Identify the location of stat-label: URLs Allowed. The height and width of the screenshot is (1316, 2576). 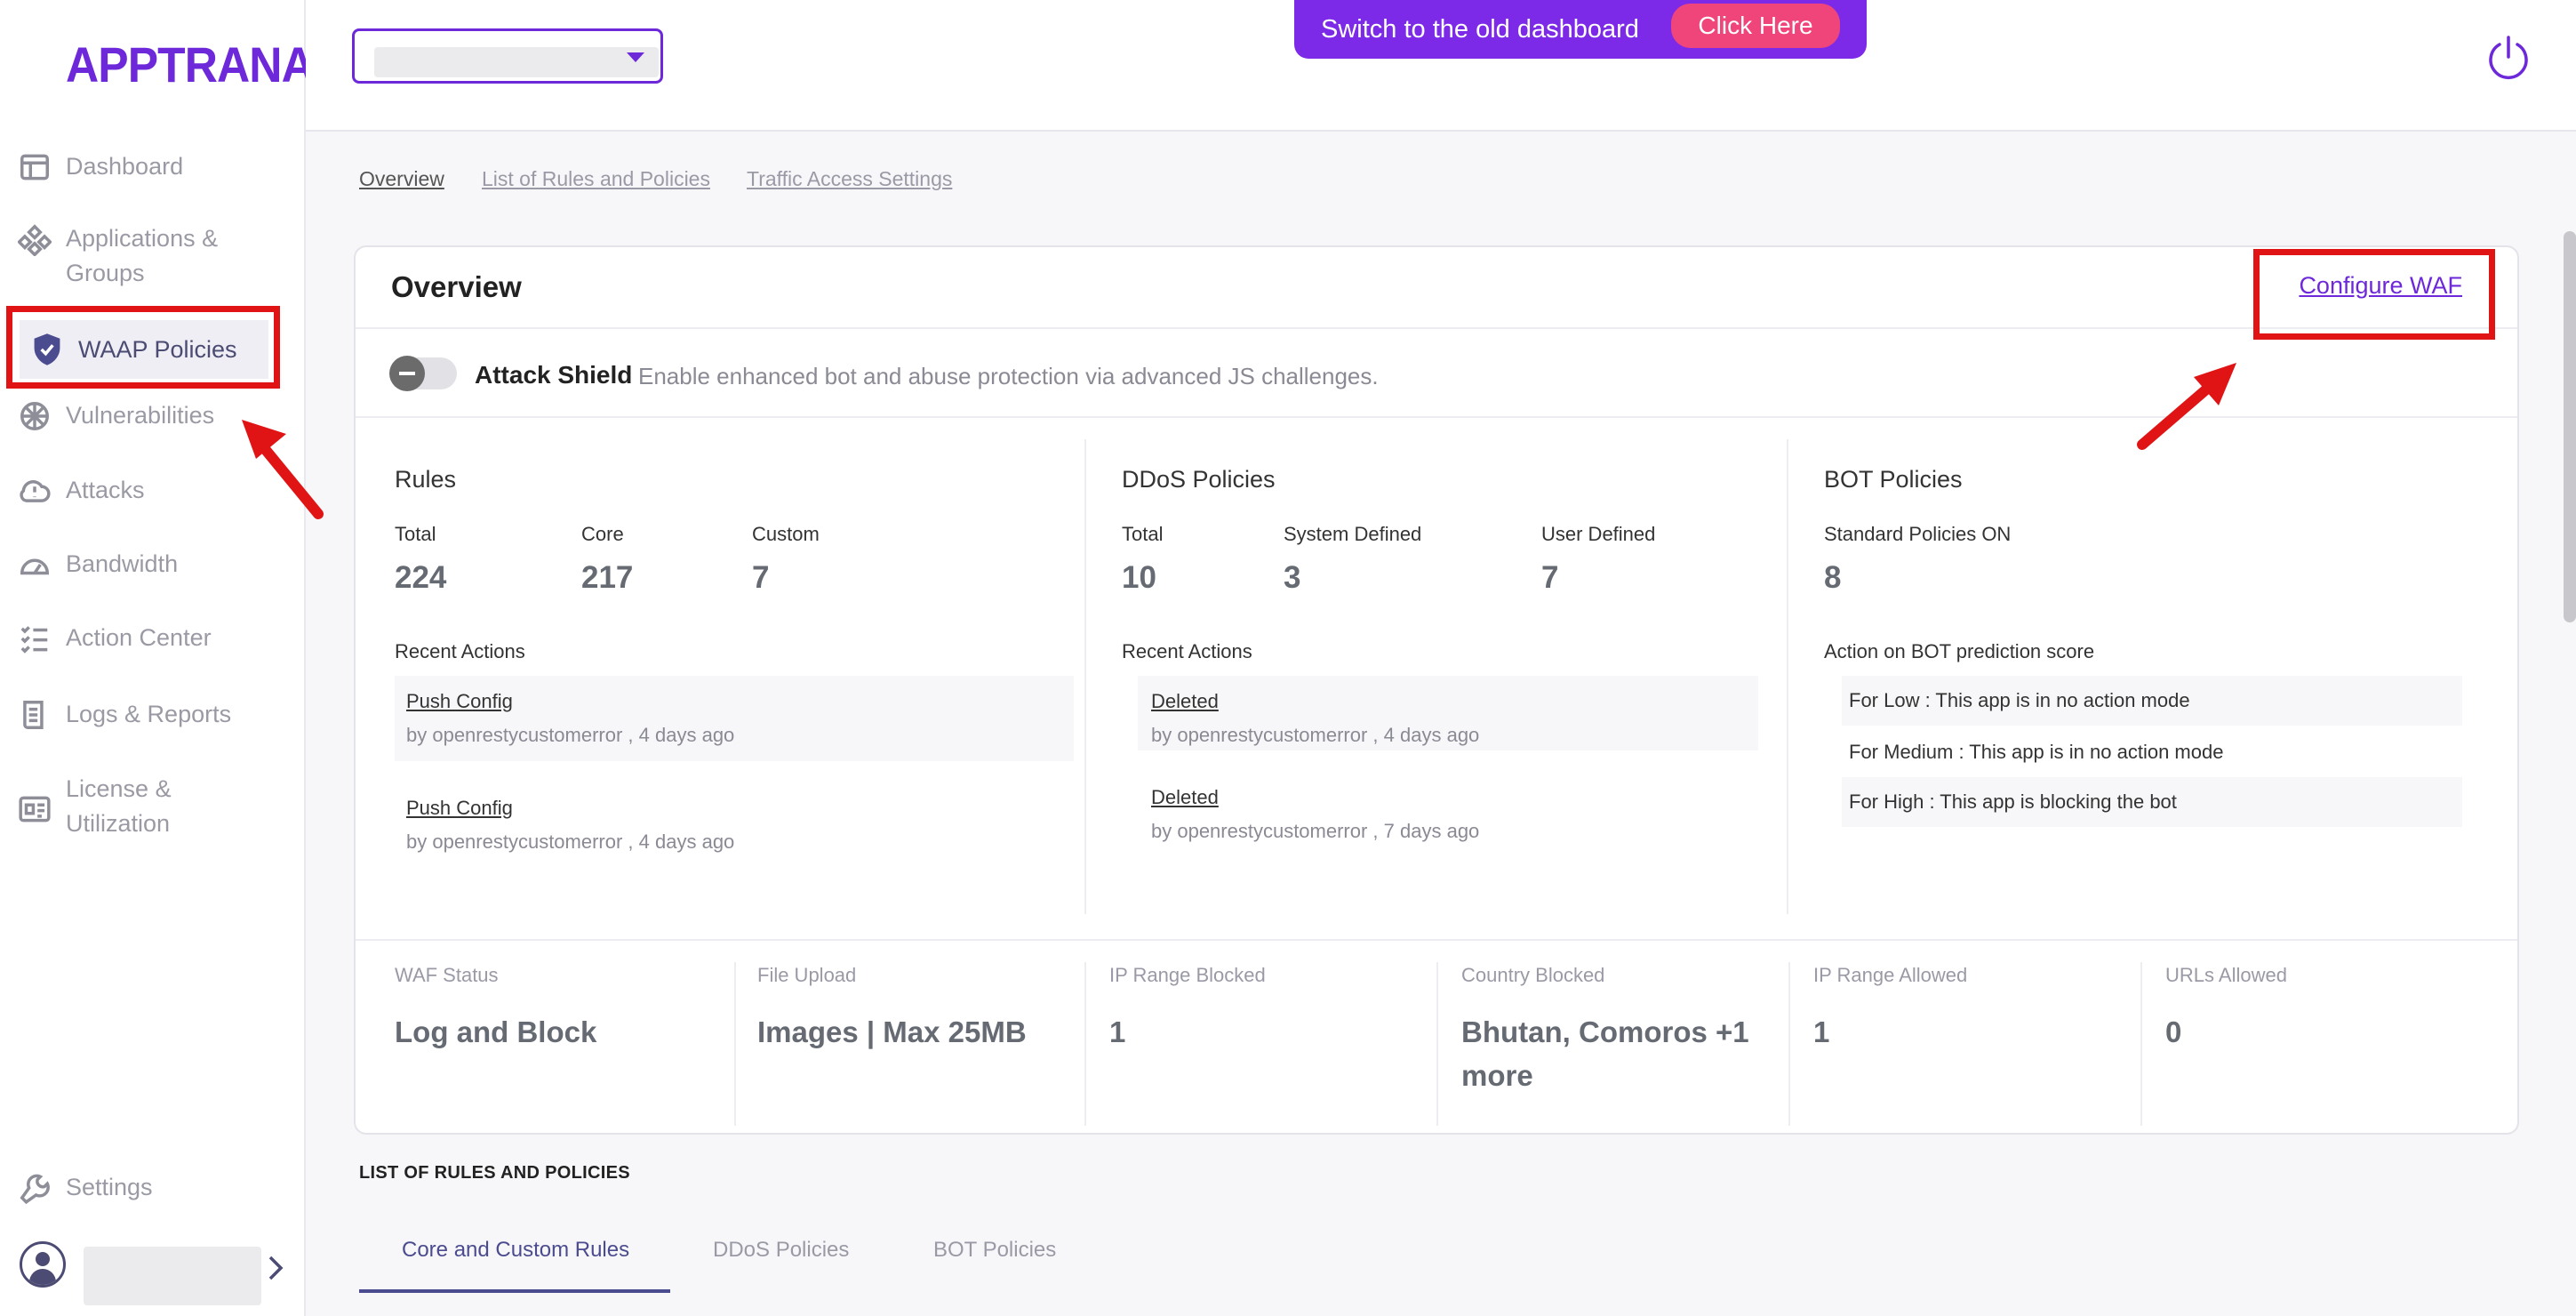
(2226, 975).